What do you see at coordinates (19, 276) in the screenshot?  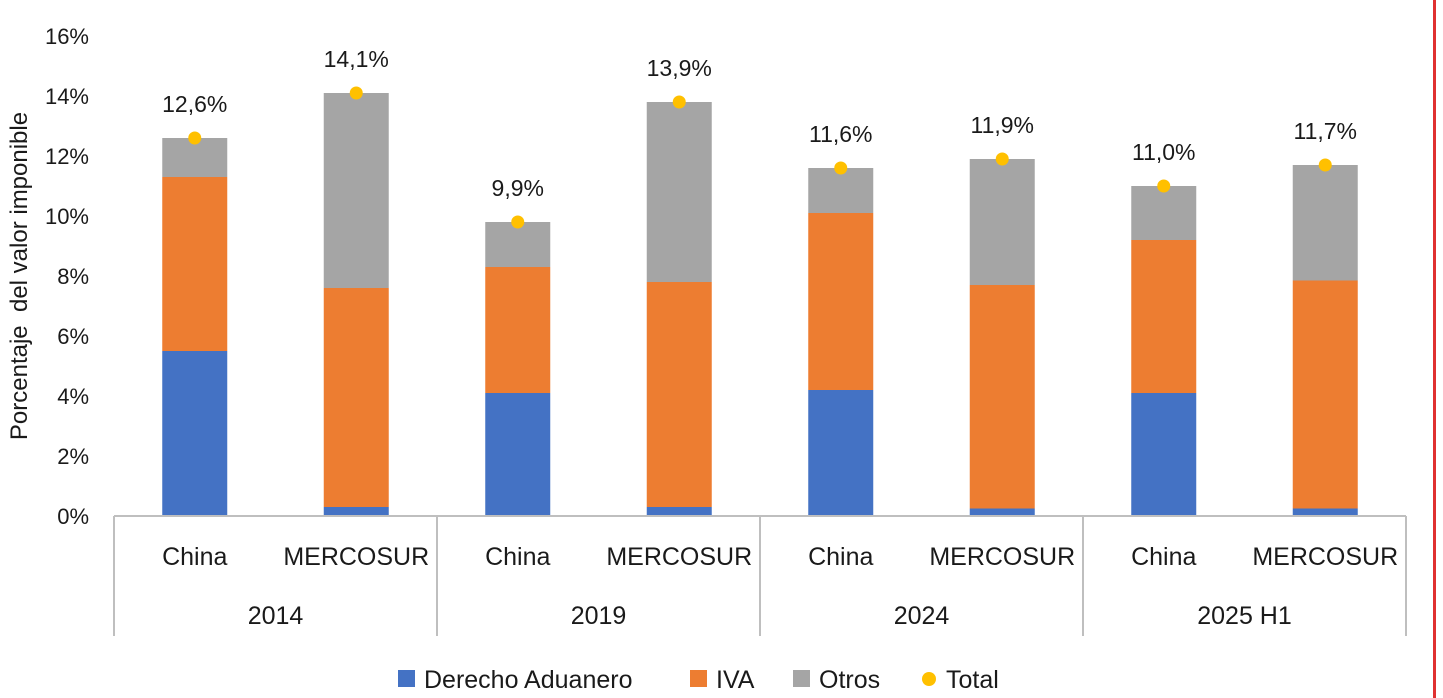 I see `y-axis-title: Porcentaje del valor imponible` at bounding box center [19, 276].